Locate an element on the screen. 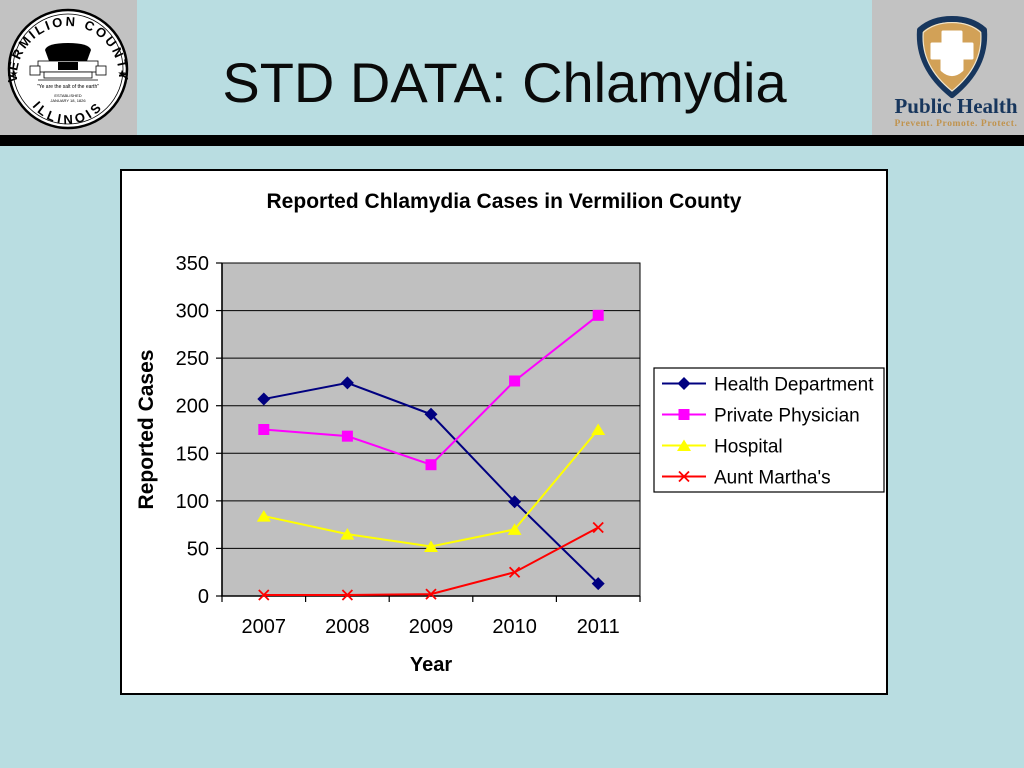 This screenshot has height=768, width=1024. seal-star-right-icon: ★ is located at coordinates (122, 74).